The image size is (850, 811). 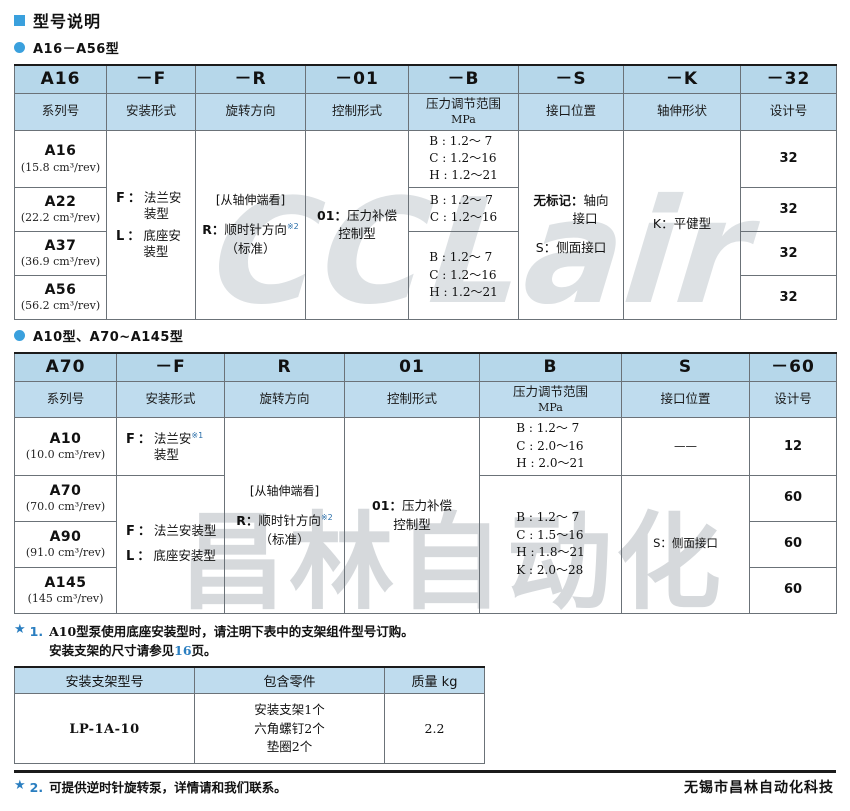 I want to click on bracket-header-row: 安装支架型号 包含零件 质量 kg, so click(x=249, y=680).